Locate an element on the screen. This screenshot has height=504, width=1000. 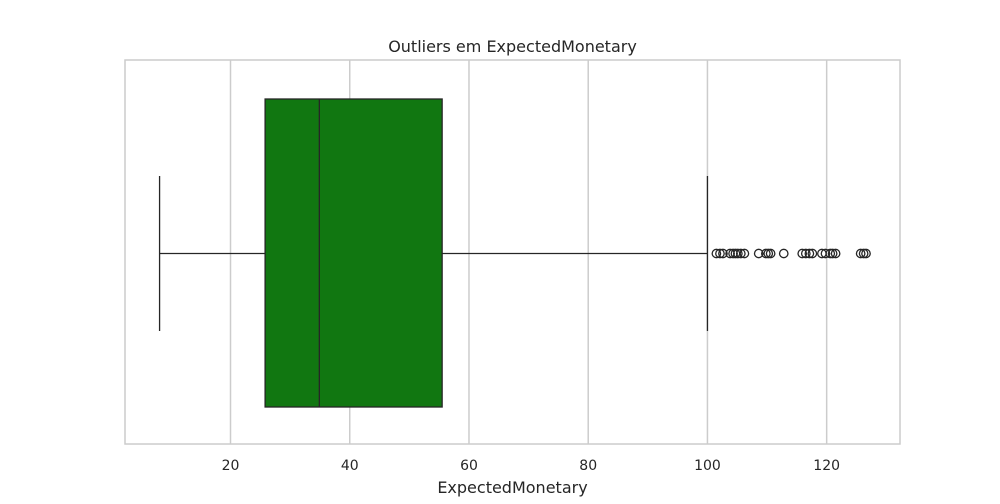
x-axis-label: ExpectedMonetary is located at coordinates (512, 487).